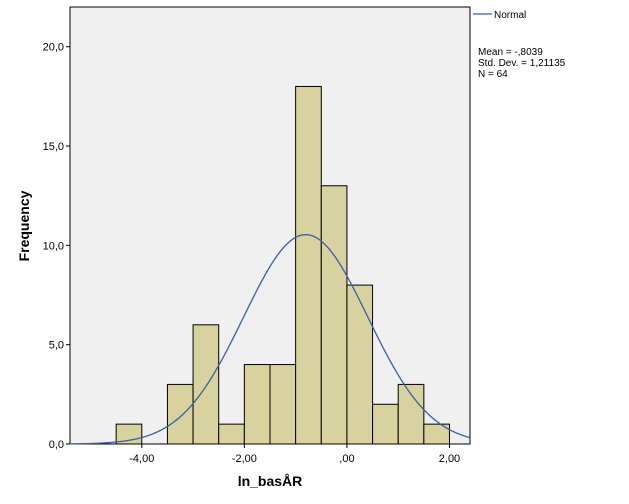 This screenshot has height=504, width=629. I want to click on y-tick-label-4: 20,0, so click(53, 48).